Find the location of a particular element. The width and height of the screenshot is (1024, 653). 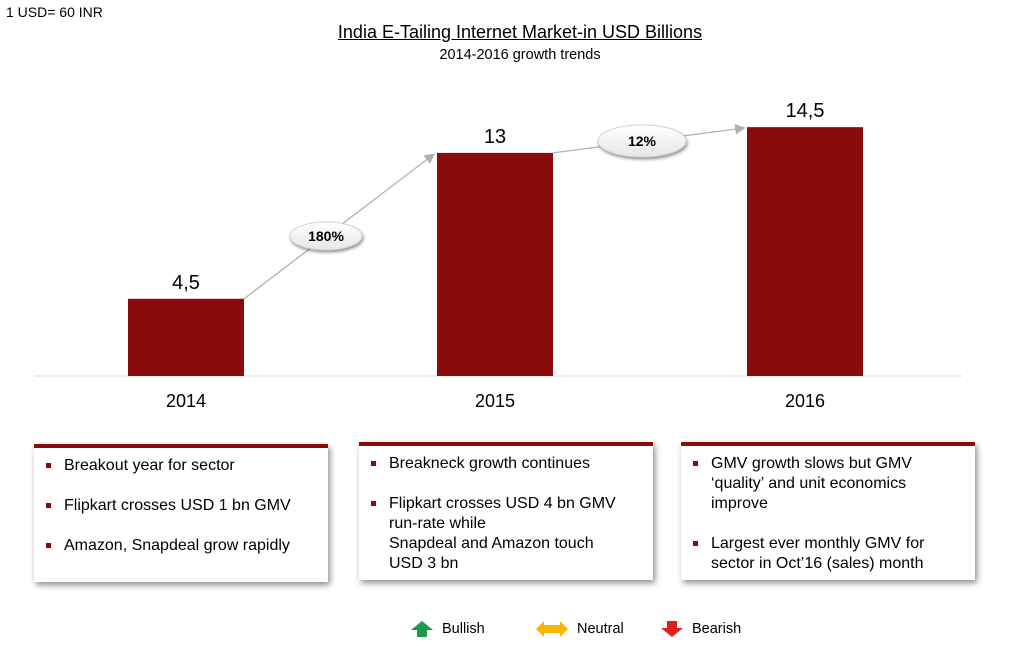

bullet-item: Breakneck growth continues is located at coordinates (506, 464).